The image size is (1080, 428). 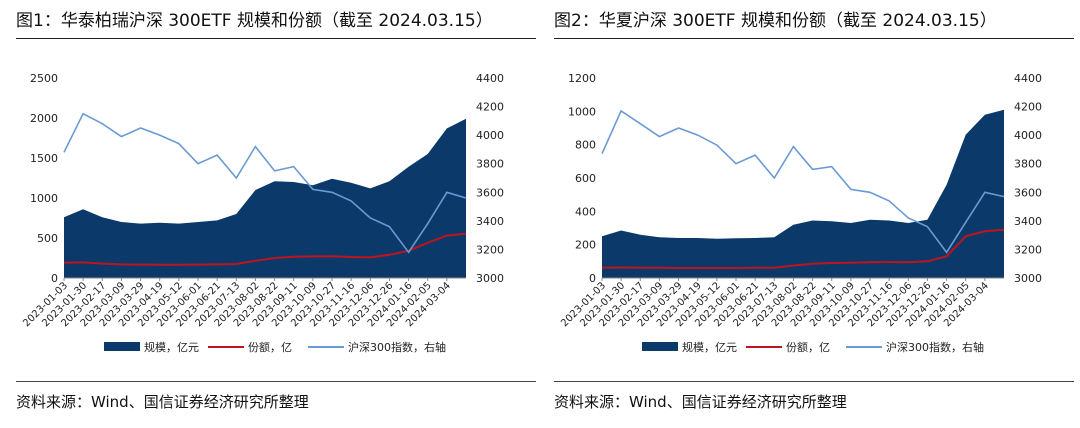 What do you see at coordinates (585, 245) in the screenshot?
I see `y-tick-label: 200` at bounding box center [585, 245].